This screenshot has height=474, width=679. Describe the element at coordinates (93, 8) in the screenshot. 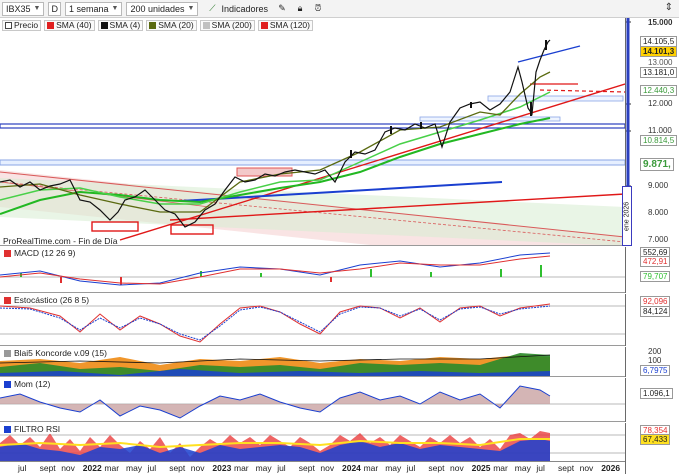

I see `period-selector: 1 semana ▼` at that location.